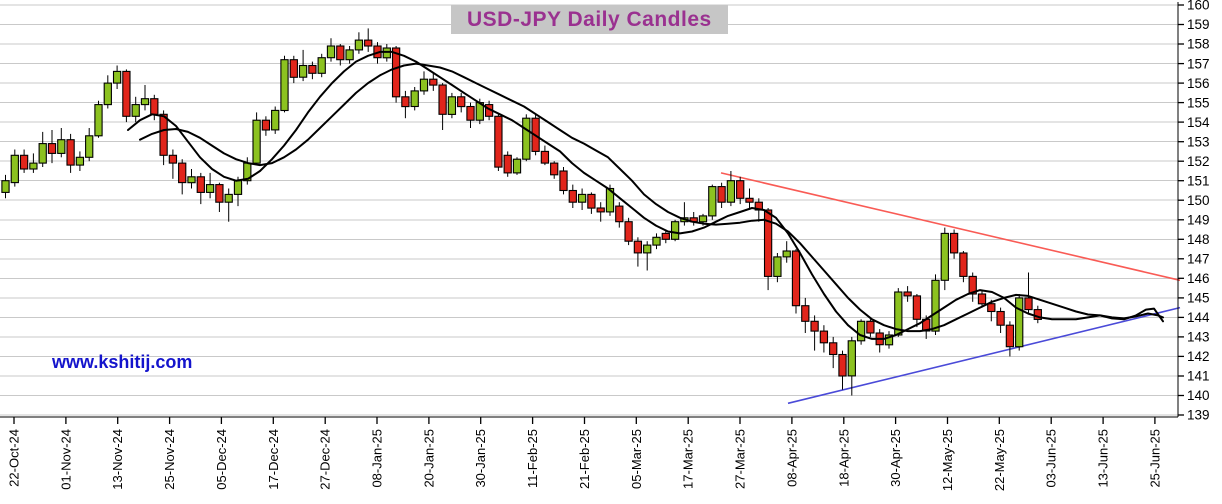 This screenshot has width=1222, height=504. Describe the element at coordinates (325, 459) in the screenshot. I see `x-tick-label: 27-Dec-24` at that location.